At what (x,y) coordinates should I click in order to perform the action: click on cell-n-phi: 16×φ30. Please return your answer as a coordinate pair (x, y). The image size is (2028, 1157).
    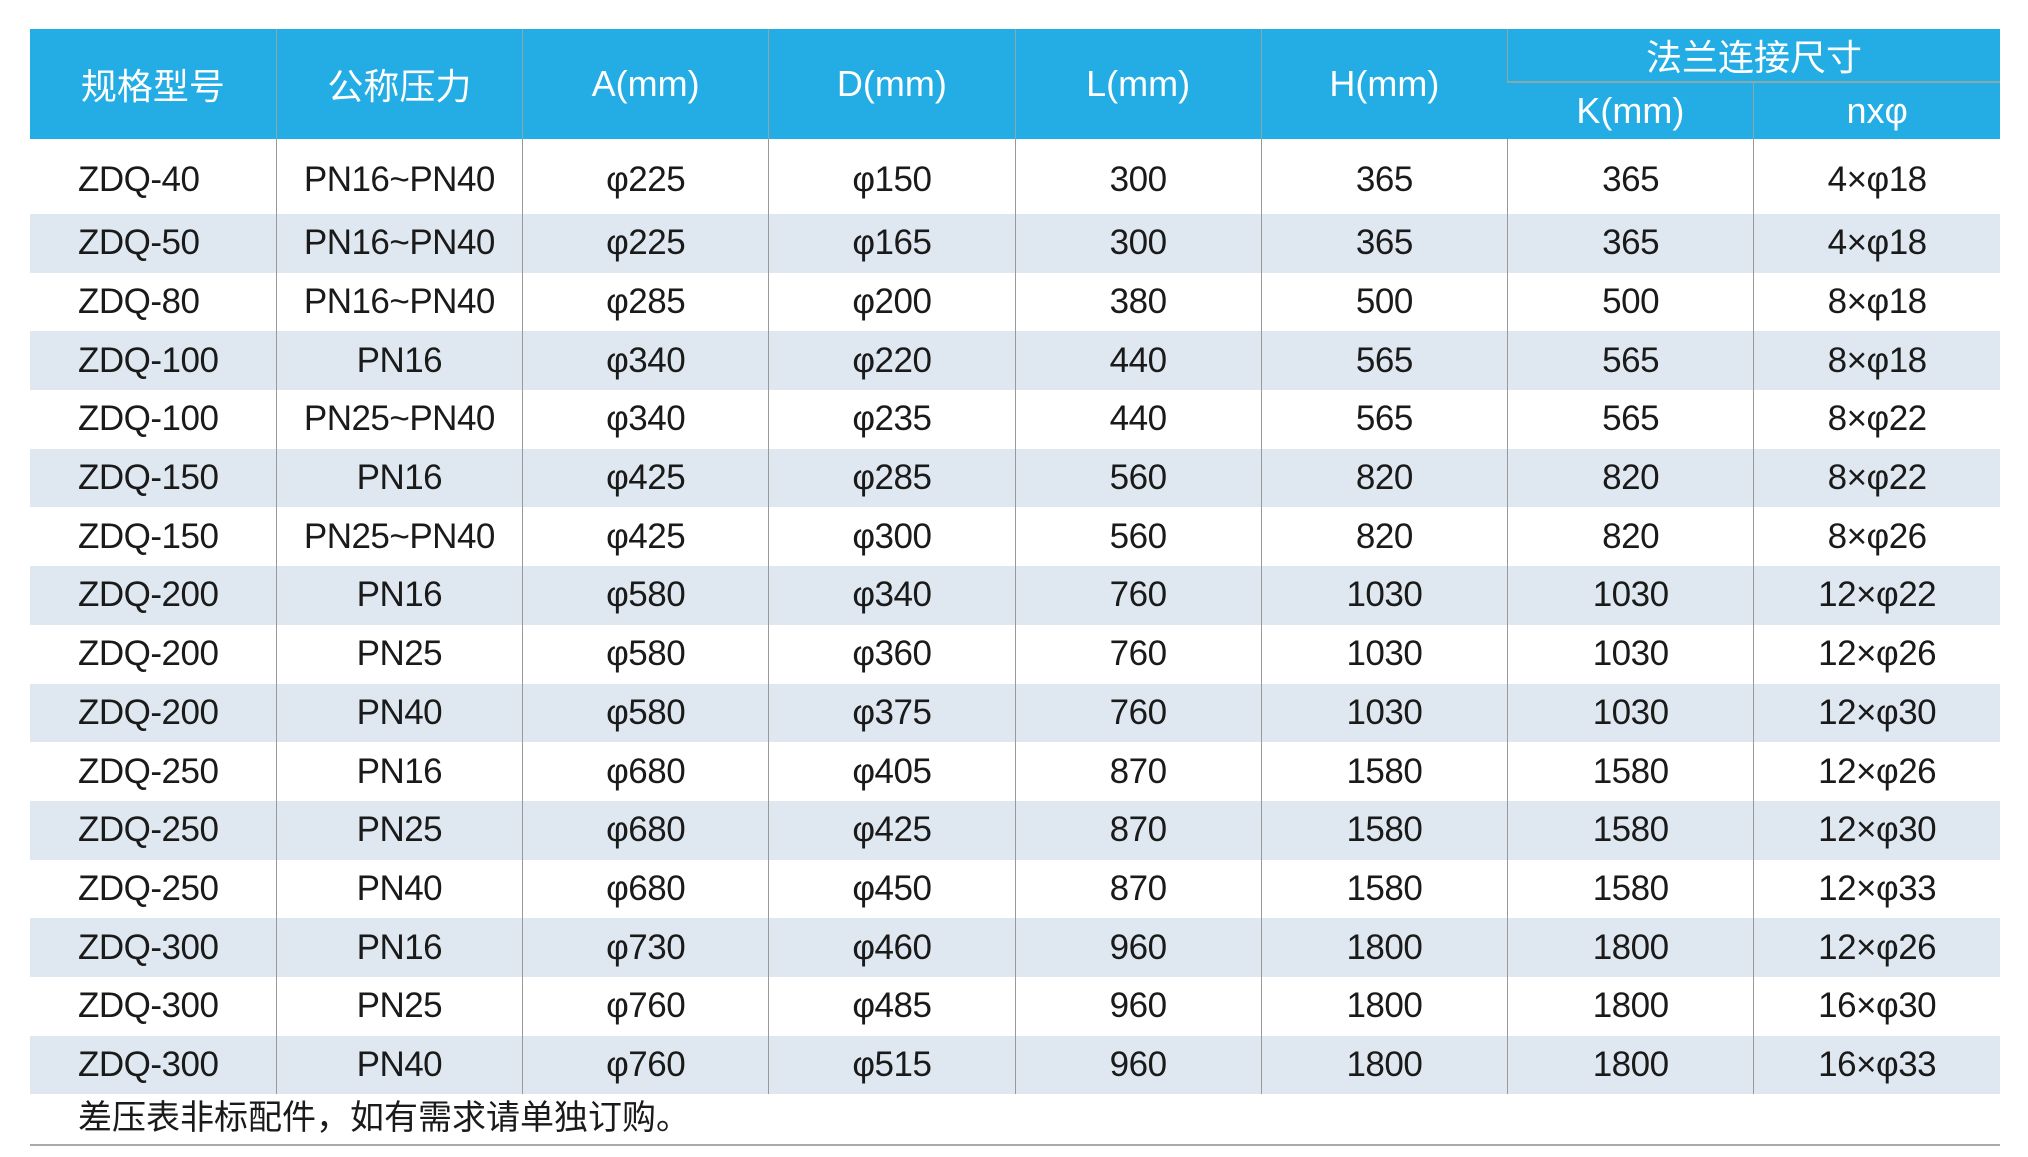
    Looking at the image, I should click on (1877, 1006).